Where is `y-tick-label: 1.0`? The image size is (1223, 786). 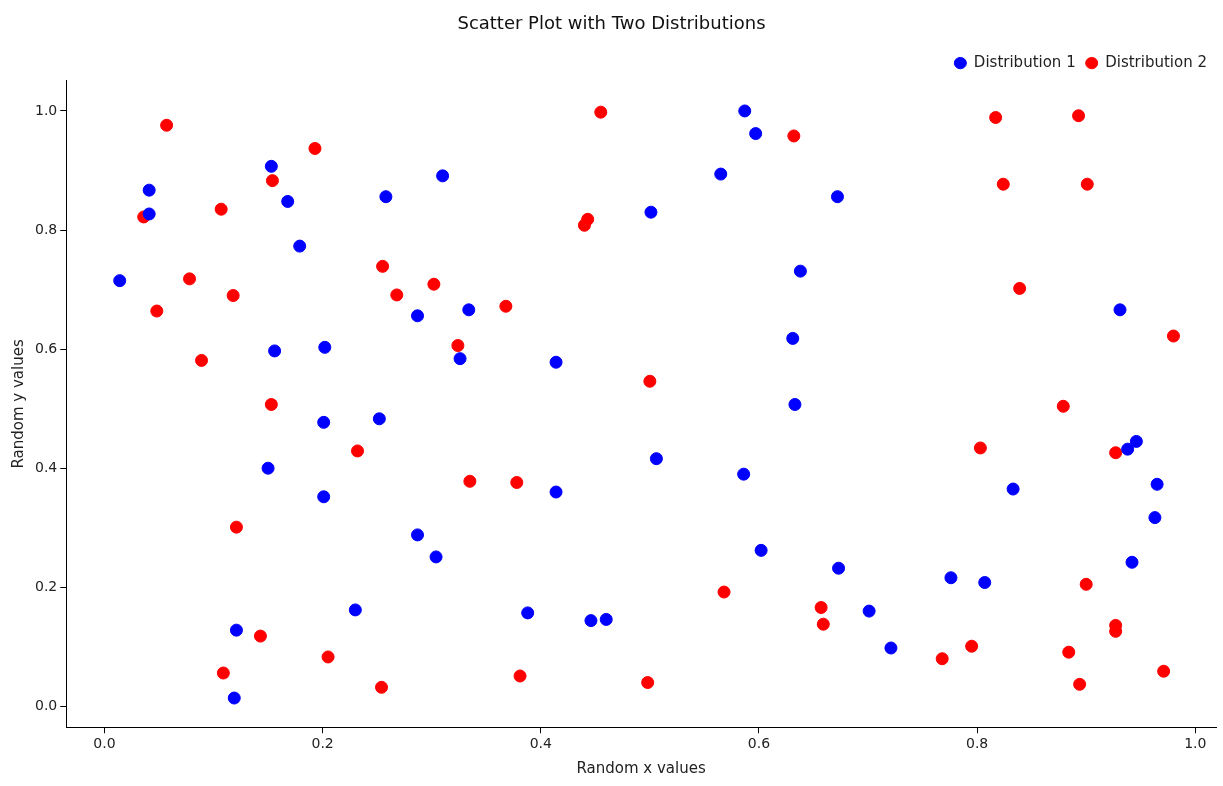
y-tick-label: 1.0 is located at coordinates (46, 109).